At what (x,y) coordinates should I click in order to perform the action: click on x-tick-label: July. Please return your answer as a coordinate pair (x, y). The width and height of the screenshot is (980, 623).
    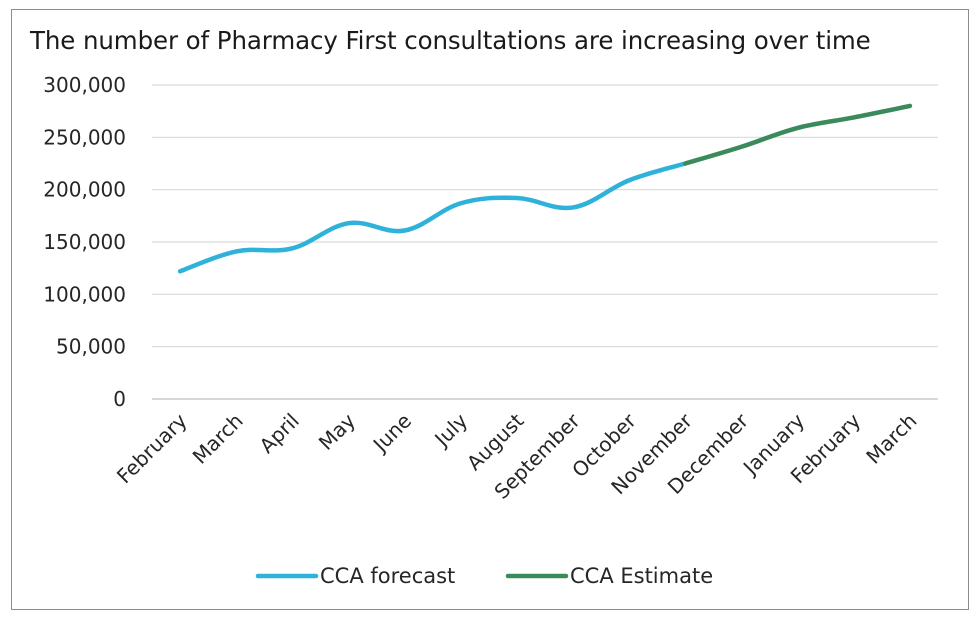
    Looking at the image, I should click on (451, 430).